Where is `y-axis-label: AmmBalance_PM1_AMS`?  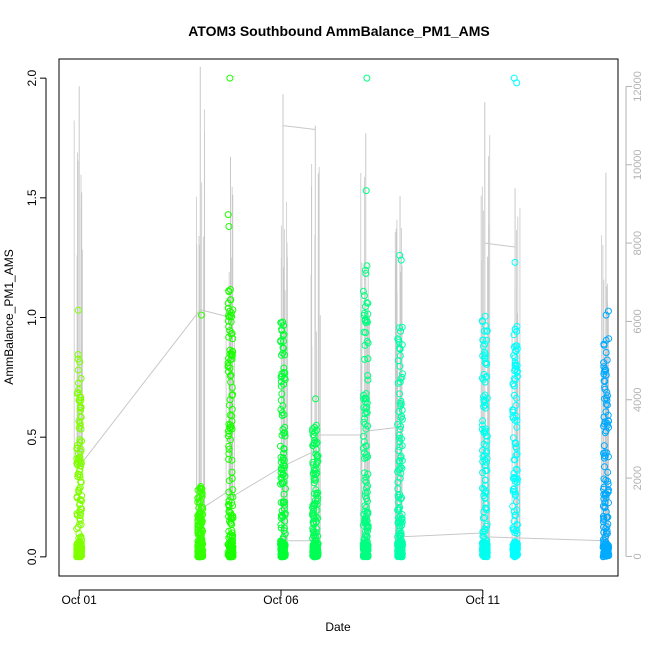 y-axis-label: AmmBalance_PM1_AMS is located at coordinates (9, 316).